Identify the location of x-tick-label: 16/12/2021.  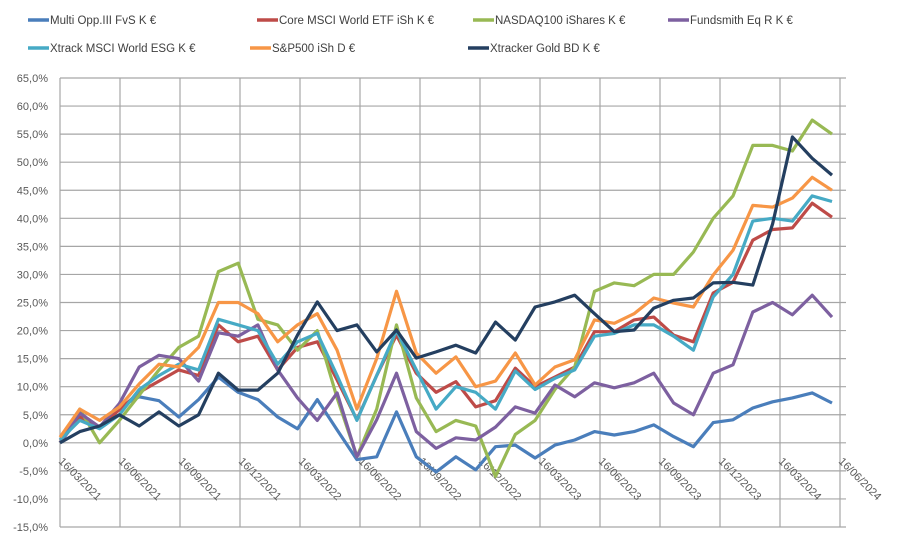
(259, 479).